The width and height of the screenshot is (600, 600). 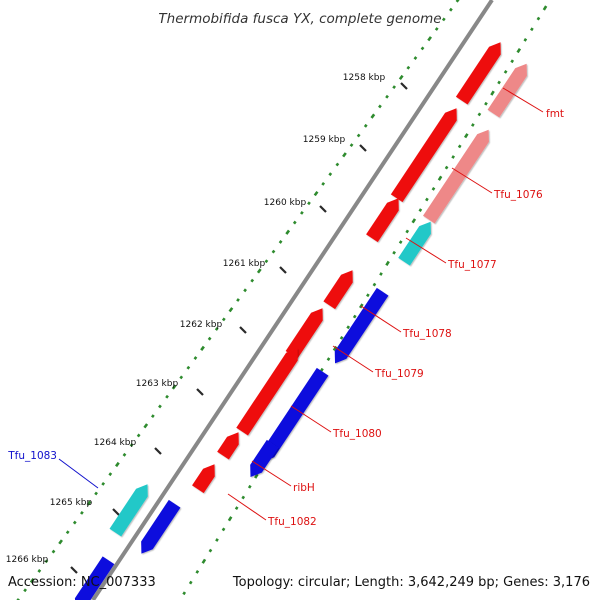 I want to click on gene-label: ribH, so click(x=304, y=488).